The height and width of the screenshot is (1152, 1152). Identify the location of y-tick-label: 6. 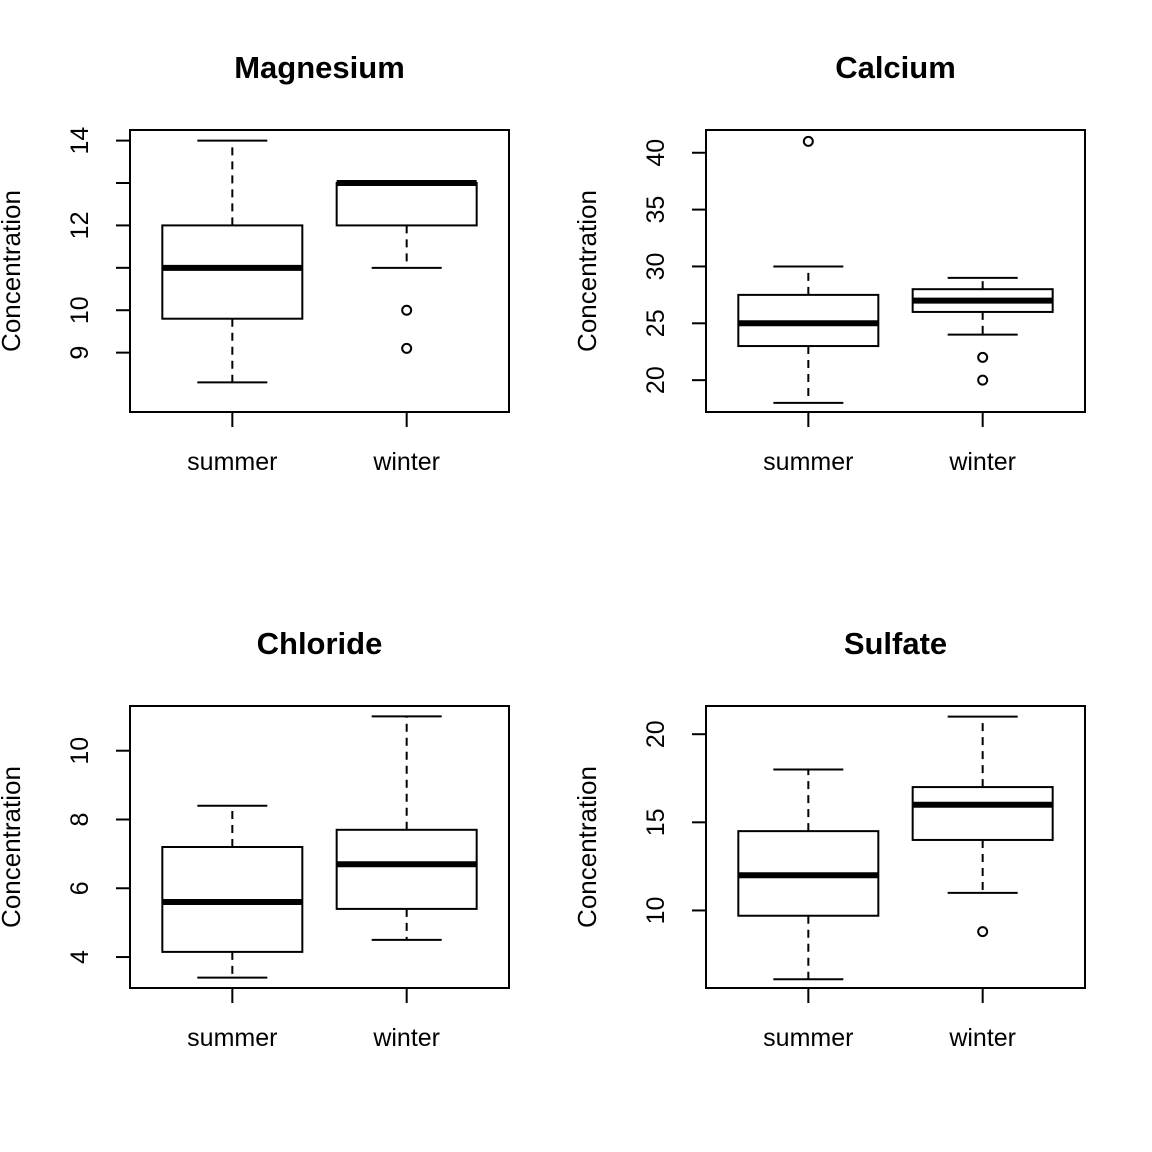
(80, 888).